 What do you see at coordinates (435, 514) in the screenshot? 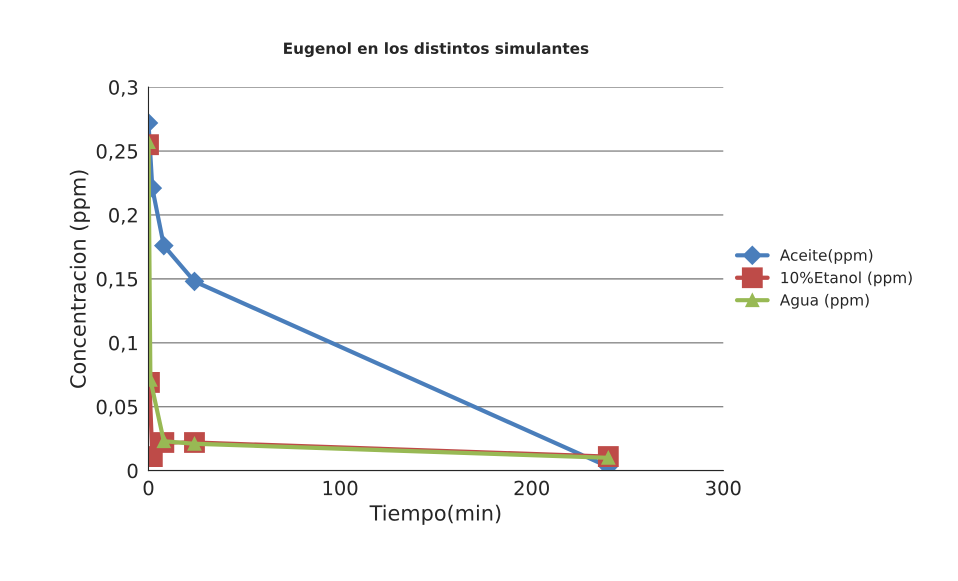
I see `x-axis-title: Tiempo(min)` at bounding box center [435, 514].